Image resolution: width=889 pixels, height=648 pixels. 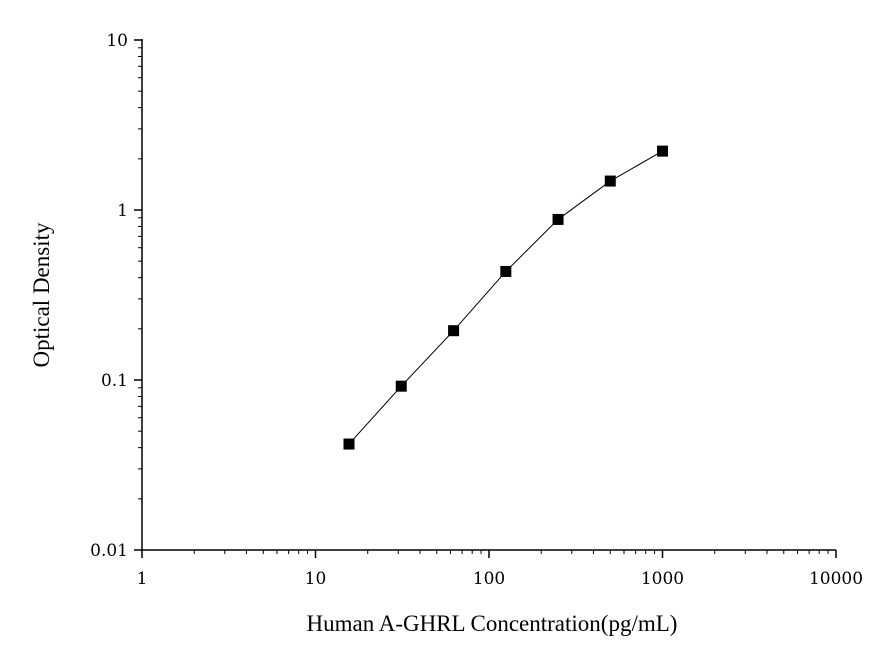 I want to click on x-tick-label: 100, so click(x=489, y=579).